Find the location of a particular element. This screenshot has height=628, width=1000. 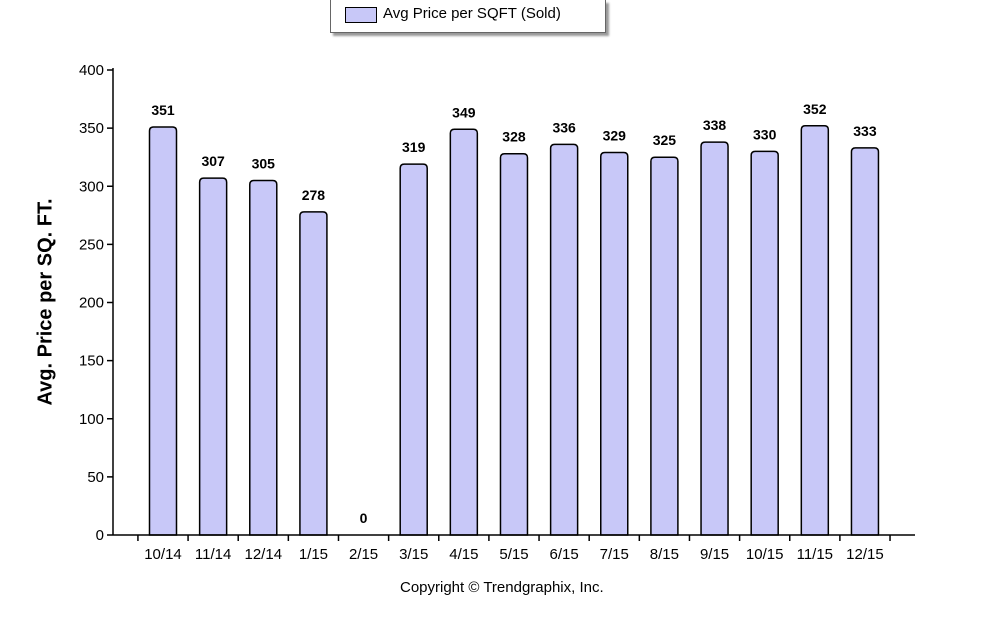

y-tick-label: 400 is located at coordinates (91, 70).